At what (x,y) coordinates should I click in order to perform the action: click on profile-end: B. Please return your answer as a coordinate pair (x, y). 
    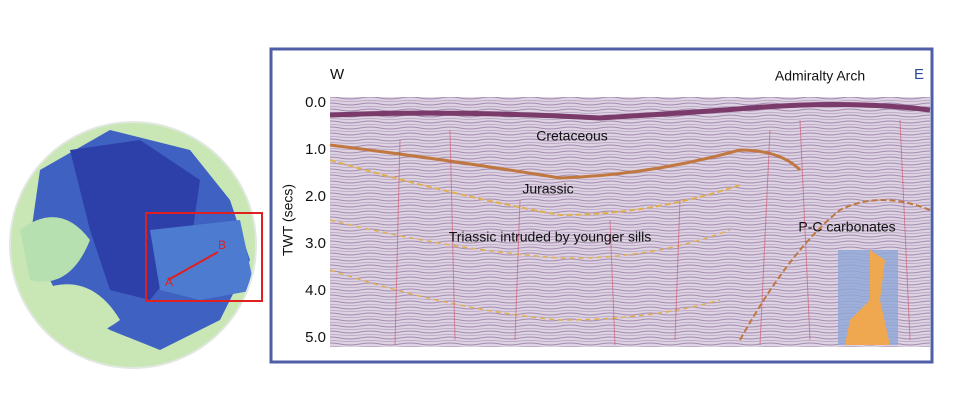
    Looking at the image, I should click on (222, 245).